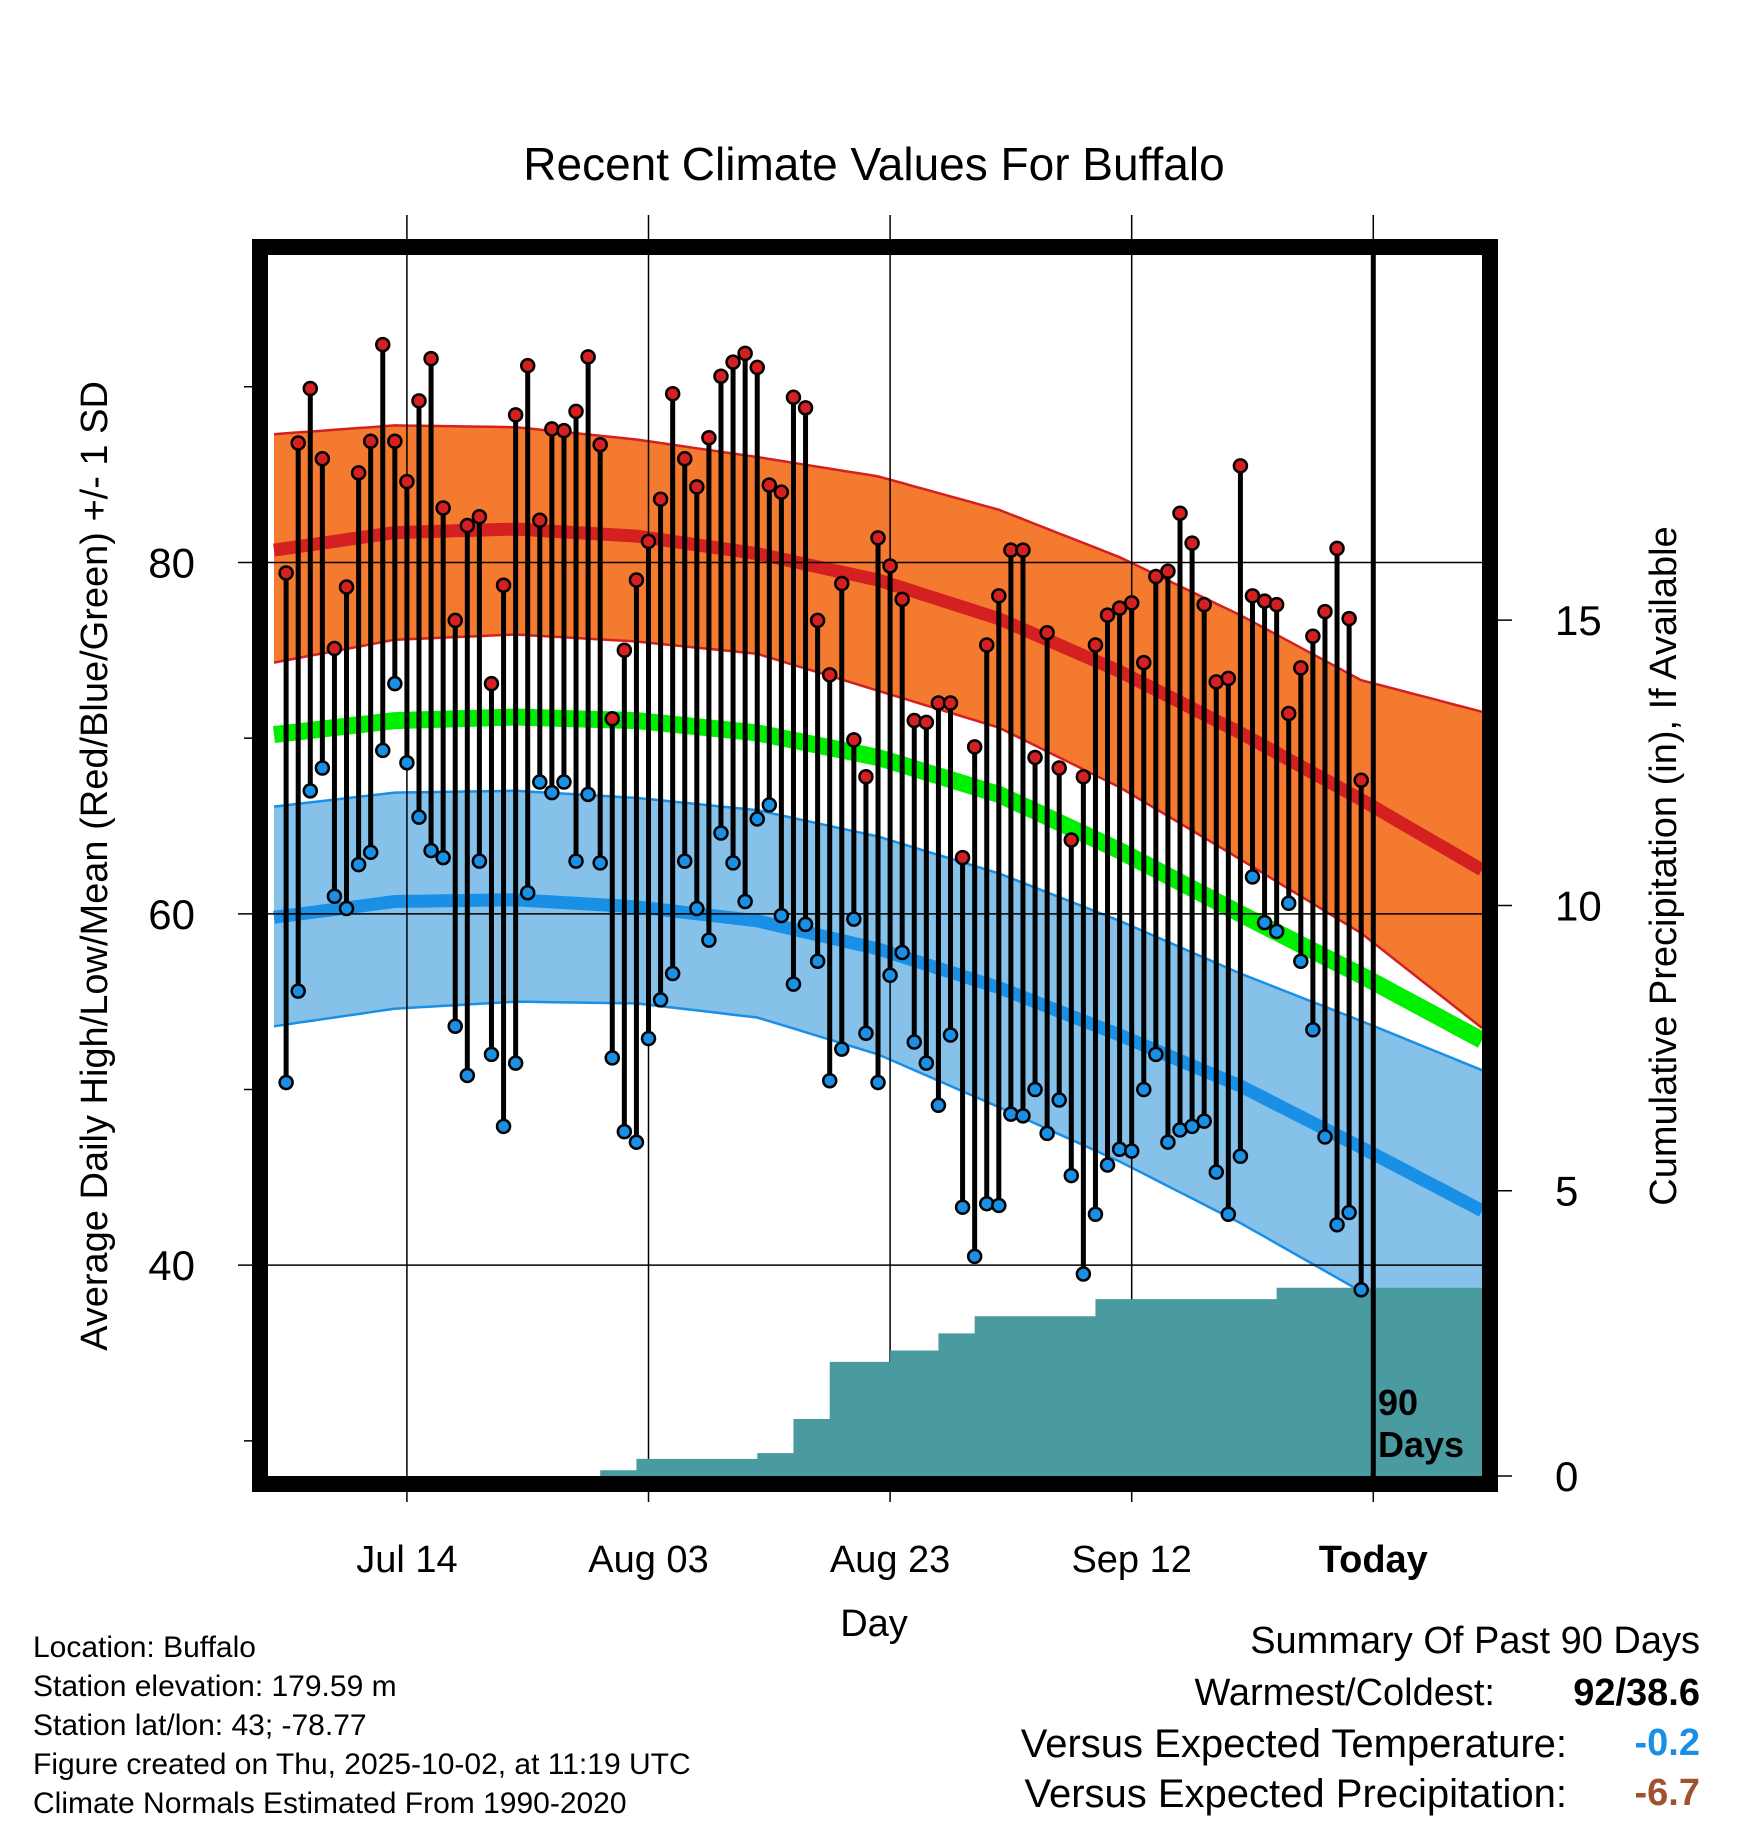  I want to click on warm-cold-value: 92/38.6, so click(1636, 1693).